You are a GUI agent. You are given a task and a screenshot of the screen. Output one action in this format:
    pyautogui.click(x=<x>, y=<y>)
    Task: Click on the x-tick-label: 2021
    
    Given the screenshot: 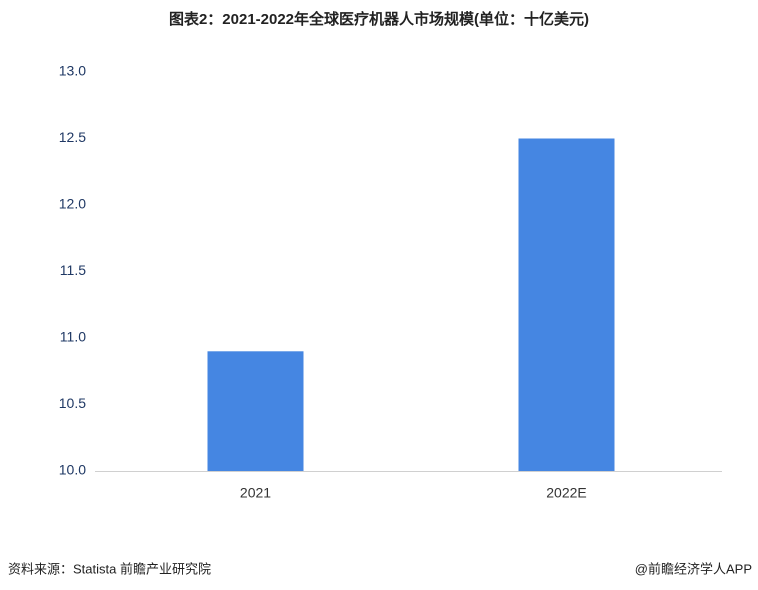 What is the action you would take?
    pyautogui.click(x=255, y=493)
    